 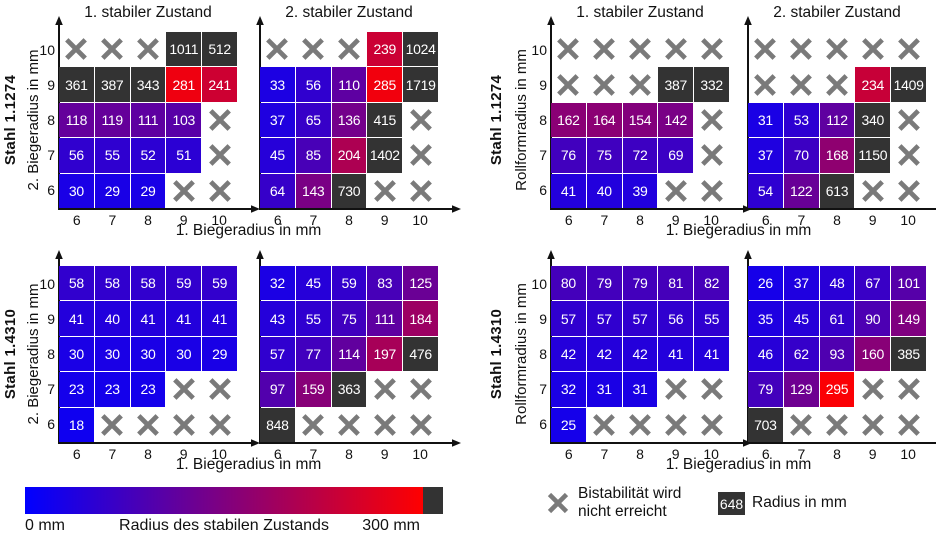 What do you see at coordinates (224, 500) in the screenshot?
I see `colorbar-gradient` at bounding box center [224, 500].